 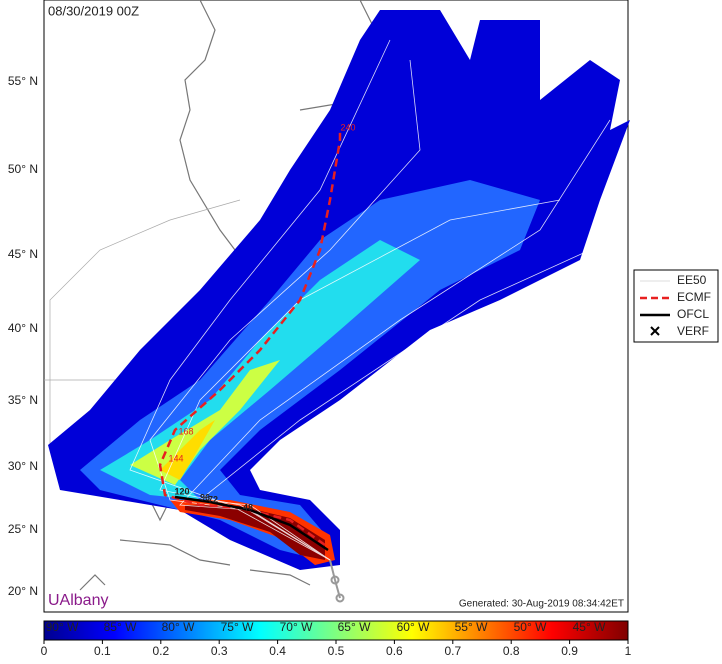 What do you see at coordinates (178, 627) in the screenshot?
I see `lon-label: 80° W` at bounding box center [178, 627].